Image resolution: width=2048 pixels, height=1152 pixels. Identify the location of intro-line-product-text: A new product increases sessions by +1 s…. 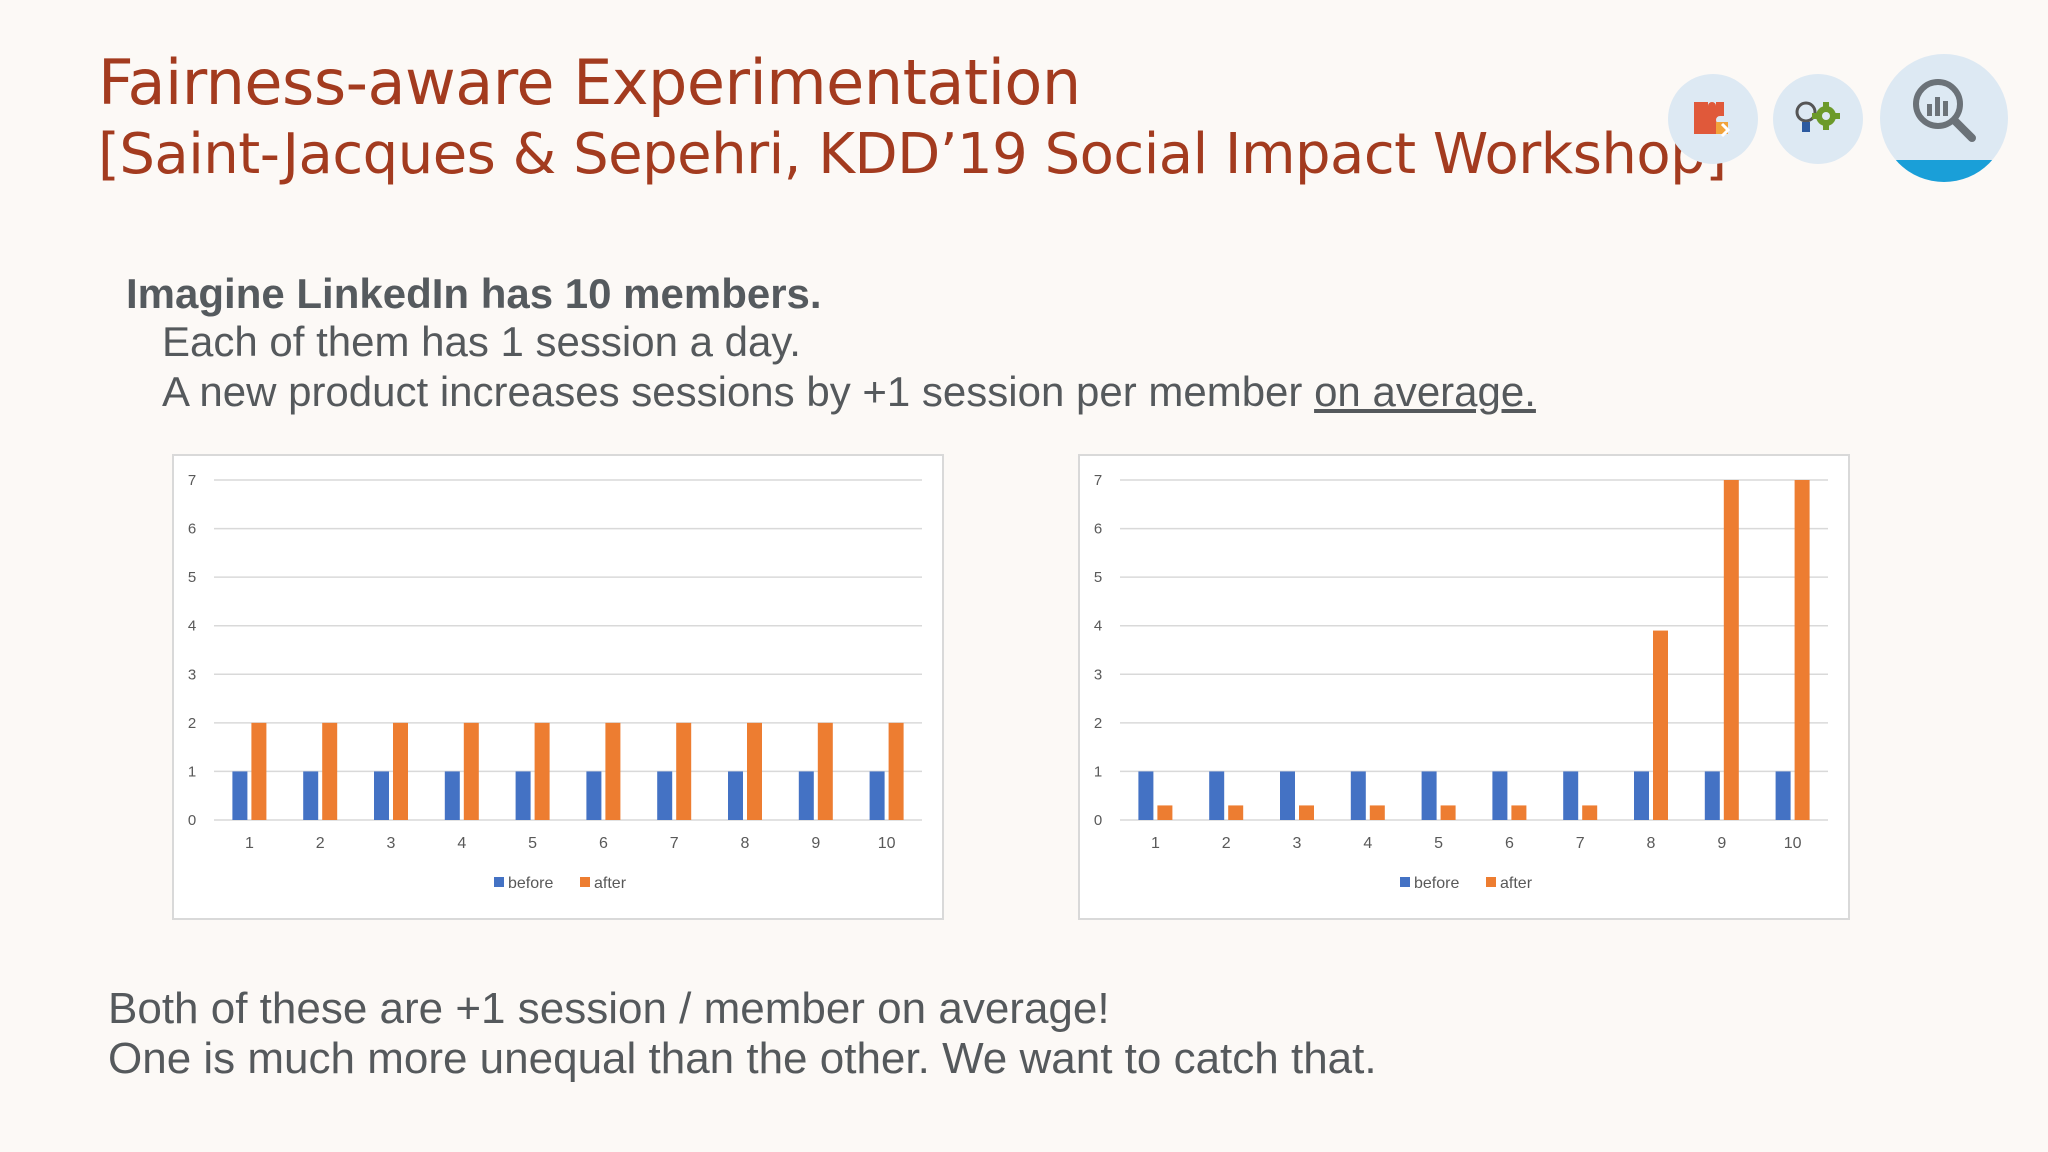
(738, 391).